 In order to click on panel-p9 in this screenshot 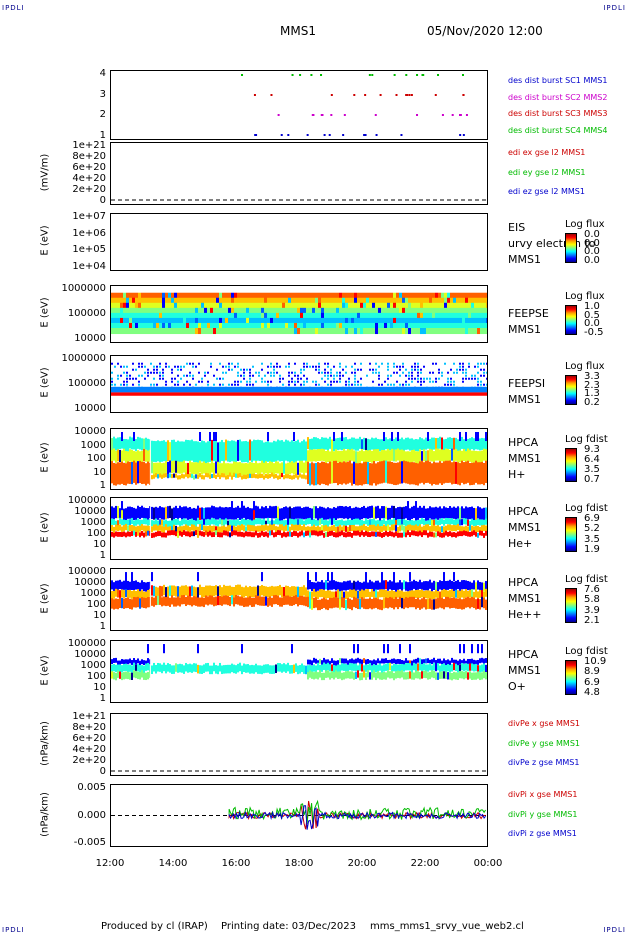, I will do `click(299, 671)`.